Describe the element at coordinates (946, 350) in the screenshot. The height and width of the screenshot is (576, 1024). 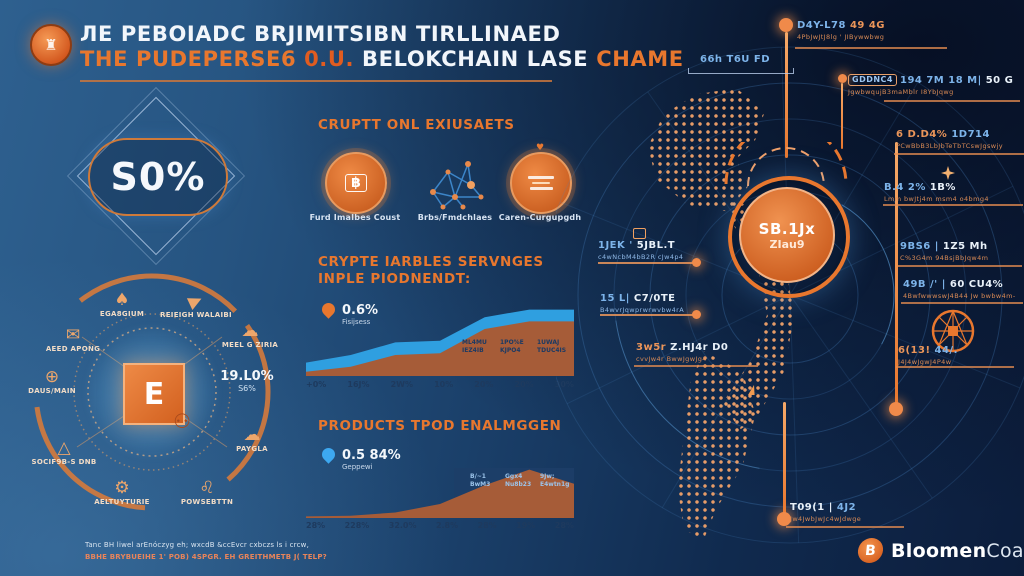
I see `callout-main: 44/.` at that location.